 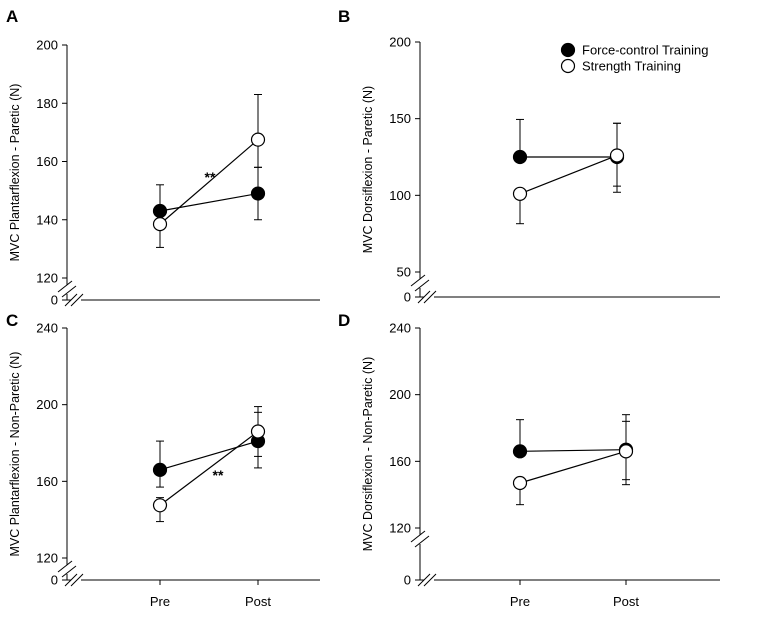 I want to click on legend-label: Force-control Training, so click(x=645, y=50).